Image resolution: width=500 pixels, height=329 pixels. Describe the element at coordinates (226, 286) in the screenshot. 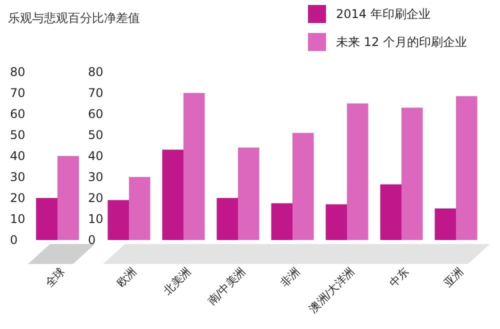

I see `x-tick-label: 南/中美洲` at that location.